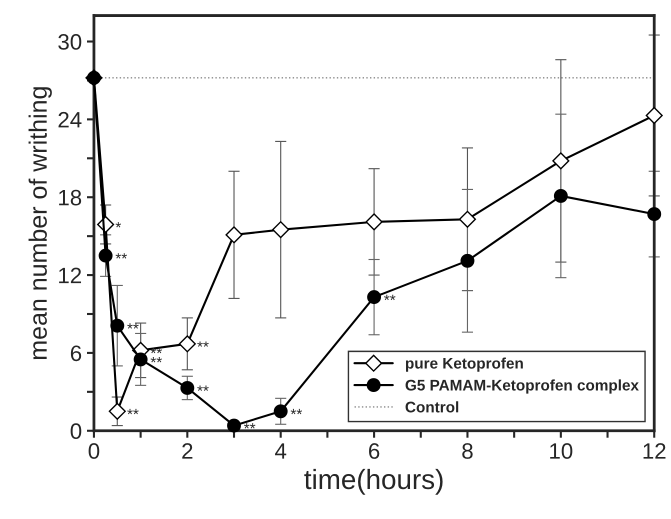 Image resolution: width=671 pixels, height=519 pixels. What do you see at coordinates (373, 481) in the screenshot?
I see `x-axis-title: time(hours)` at bounding box center [373, 481].